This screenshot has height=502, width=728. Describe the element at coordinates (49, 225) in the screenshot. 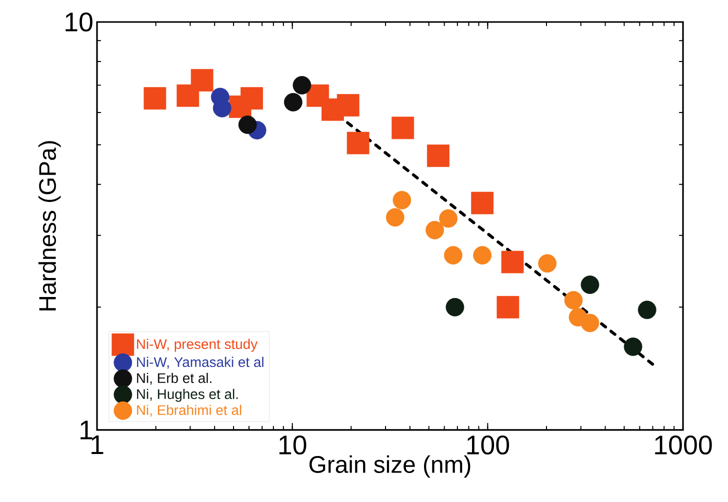

I see `y-axis-title: Hardness (GPa)` at that location.